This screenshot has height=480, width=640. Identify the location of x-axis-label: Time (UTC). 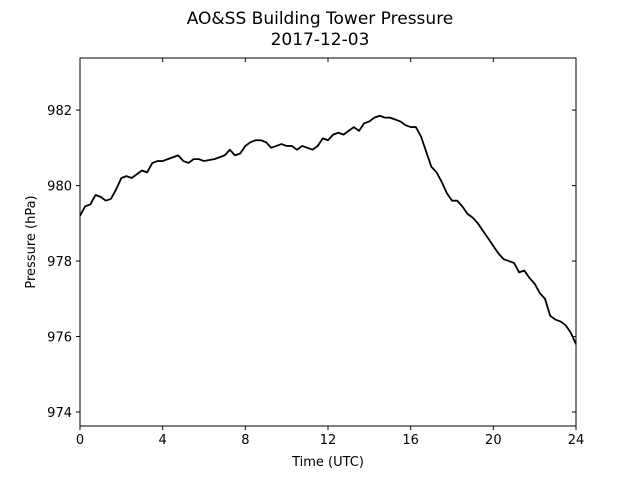
(327, 462).